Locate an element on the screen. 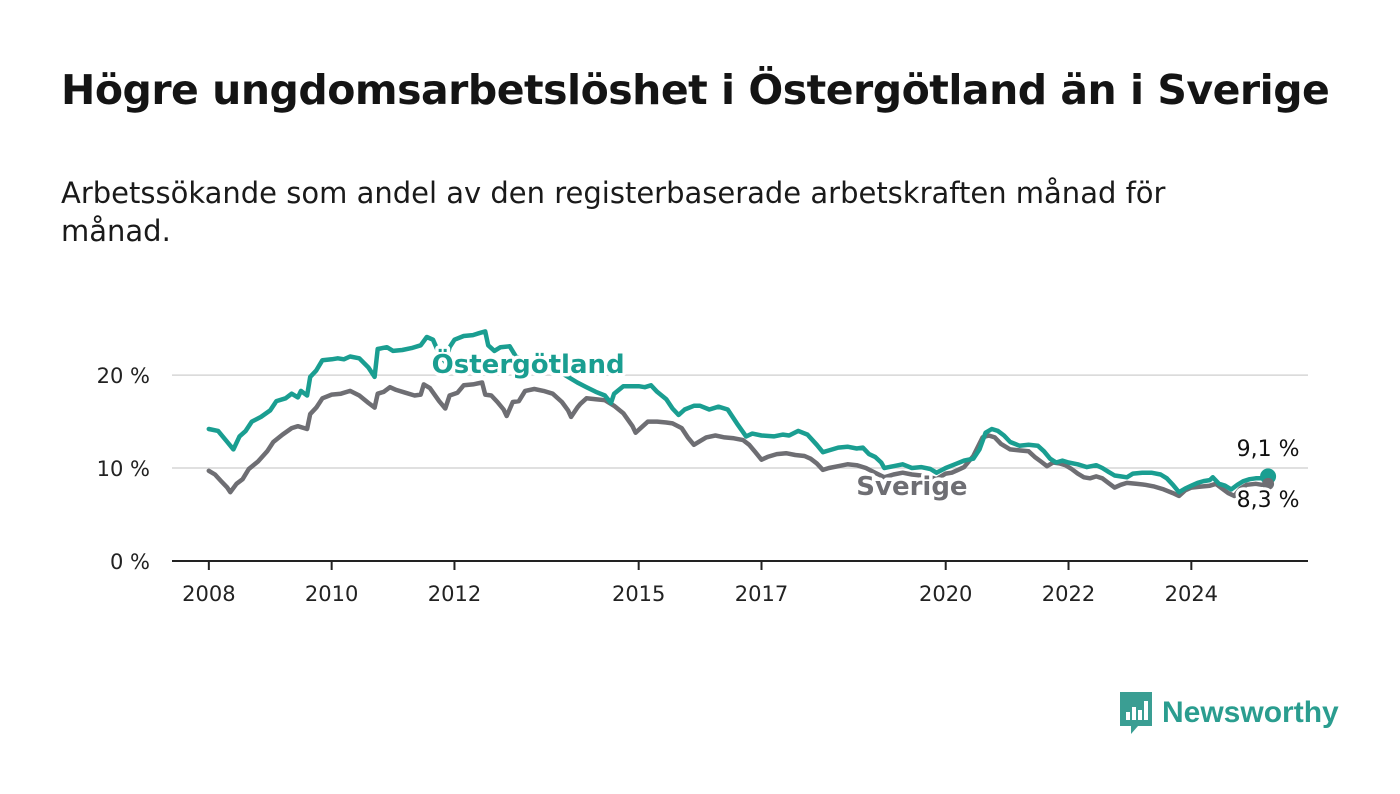  x-tick-label: 2024 is located at coordinates (1191, 594).